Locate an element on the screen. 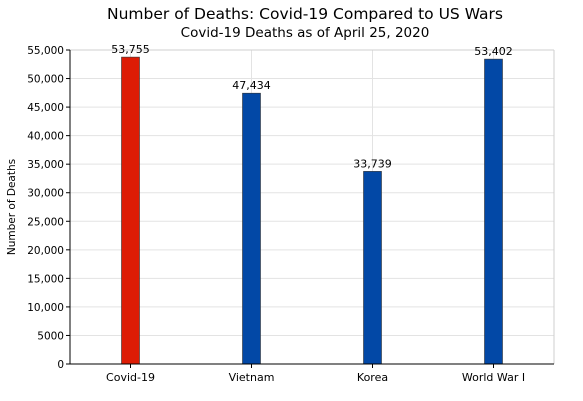 The width and height of the screenshot is (583, 401). x-tick-label: Vietnam is located at coordinates (252, 377).